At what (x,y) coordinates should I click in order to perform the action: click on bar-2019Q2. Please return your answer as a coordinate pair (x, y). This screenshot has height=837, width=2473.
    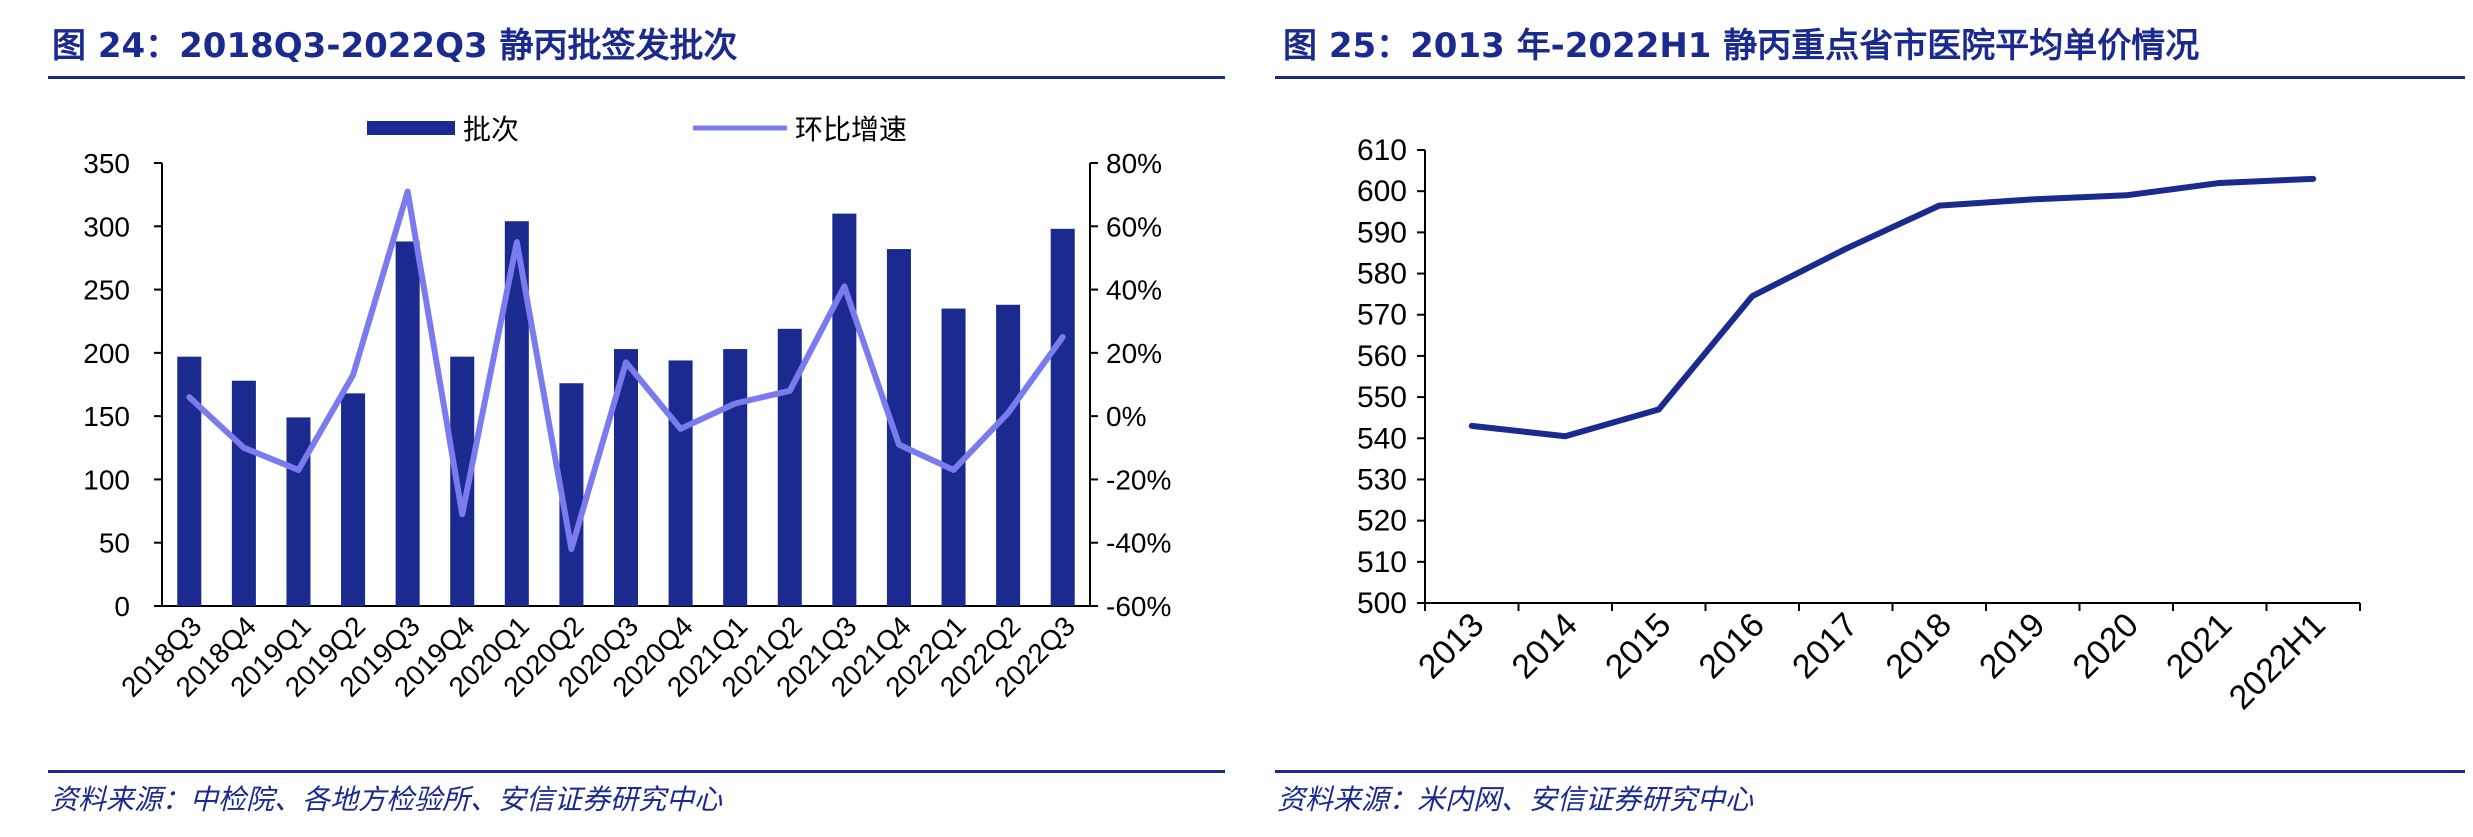
    Looking at the image, I should click on (353, 499).